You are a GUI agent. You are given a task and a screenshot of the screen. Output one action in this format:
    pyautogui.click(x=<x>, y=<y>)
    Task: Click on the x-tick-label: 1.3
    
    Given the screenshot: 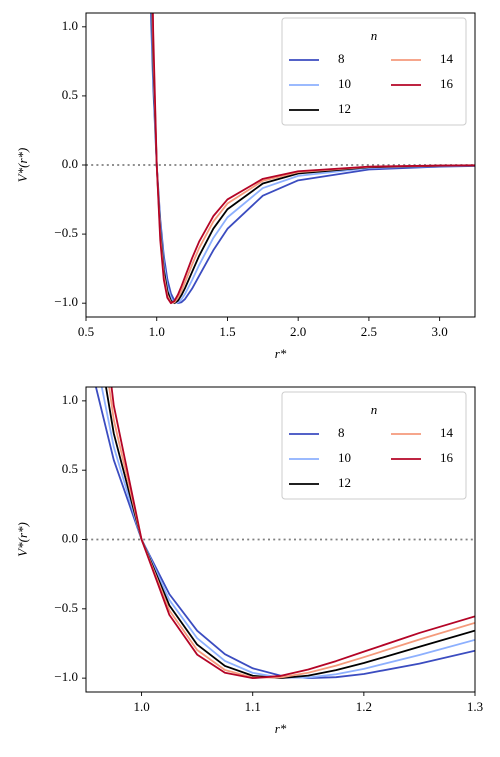 What is the action you would take?
    pyautogui.click(x=475, y=706)
    